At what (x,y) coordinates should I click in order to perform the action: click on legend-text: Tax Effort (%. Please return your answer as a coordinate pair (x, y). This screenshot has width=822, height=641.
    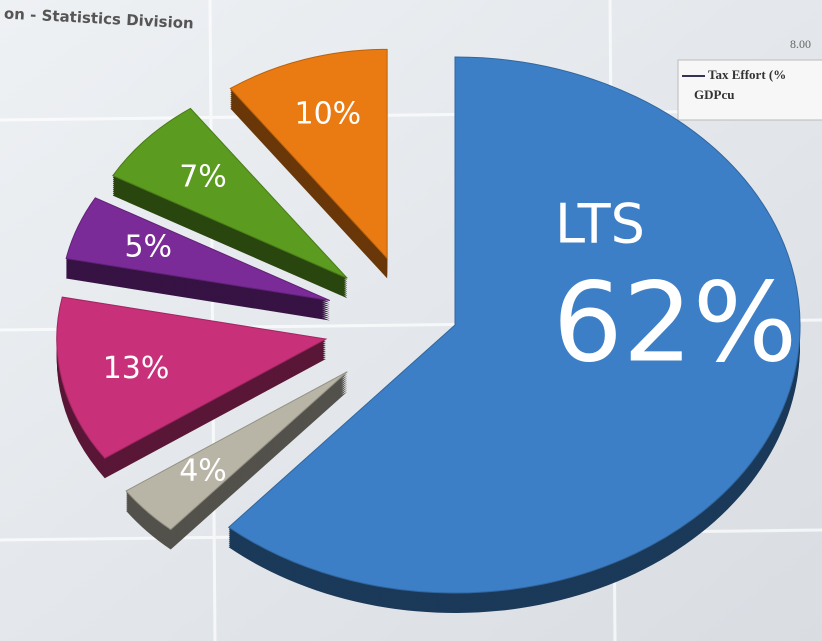
    Looking at the image, I should click on (747, 74).